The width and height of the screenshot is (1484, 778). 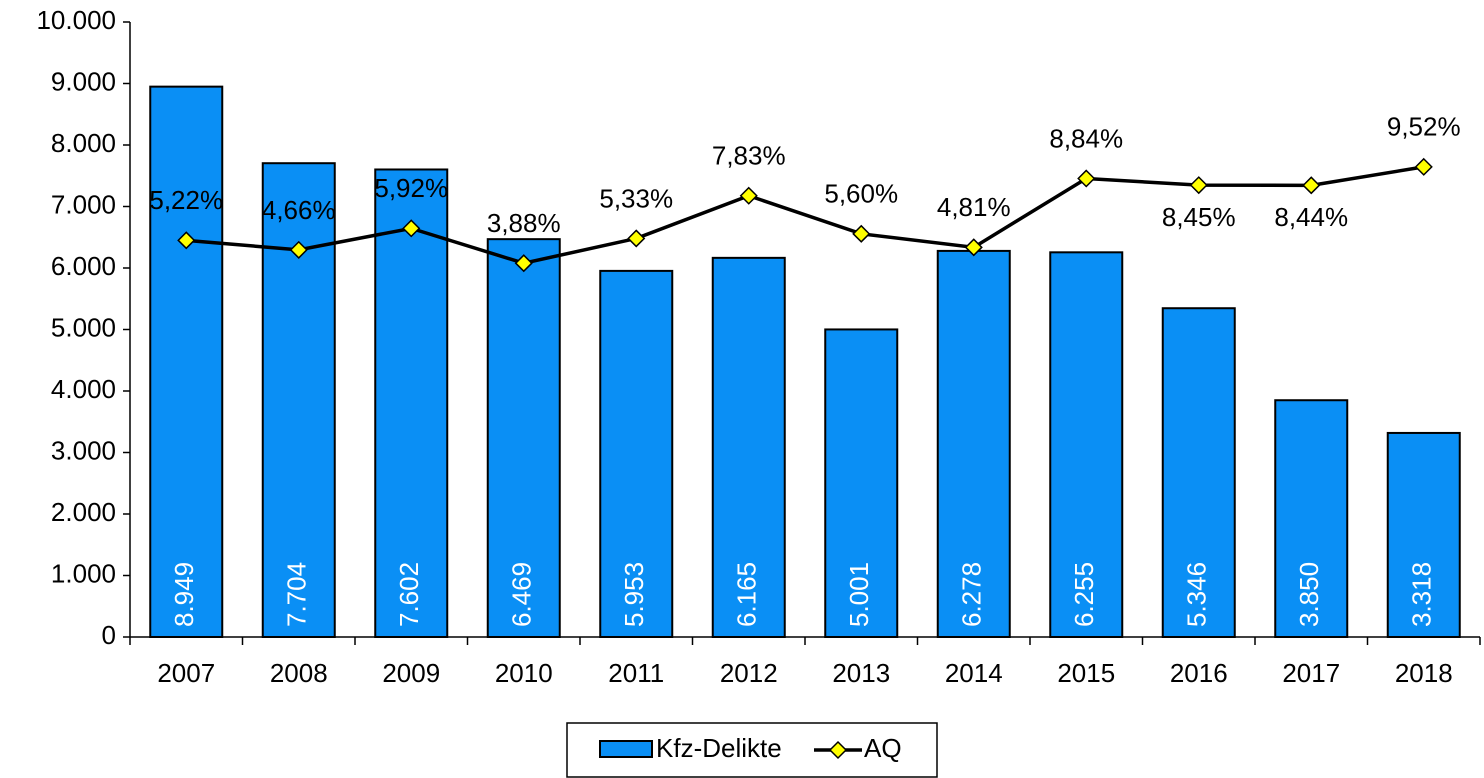 What do you see at coordinates (749, 156) in the screenshot?
I see `line-value-label: 7,83%` at bounding box center [749, 156].